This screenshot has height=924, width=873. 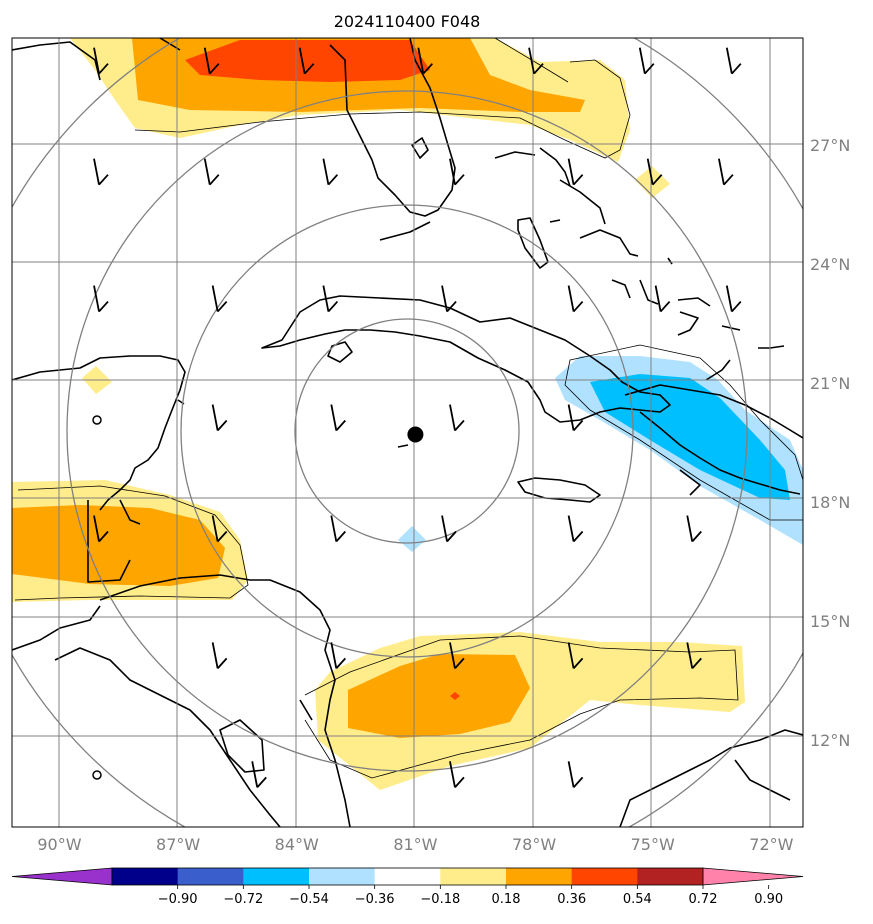 I want to click on lat-tick-label: 18°N, so click(x=830, y=502).